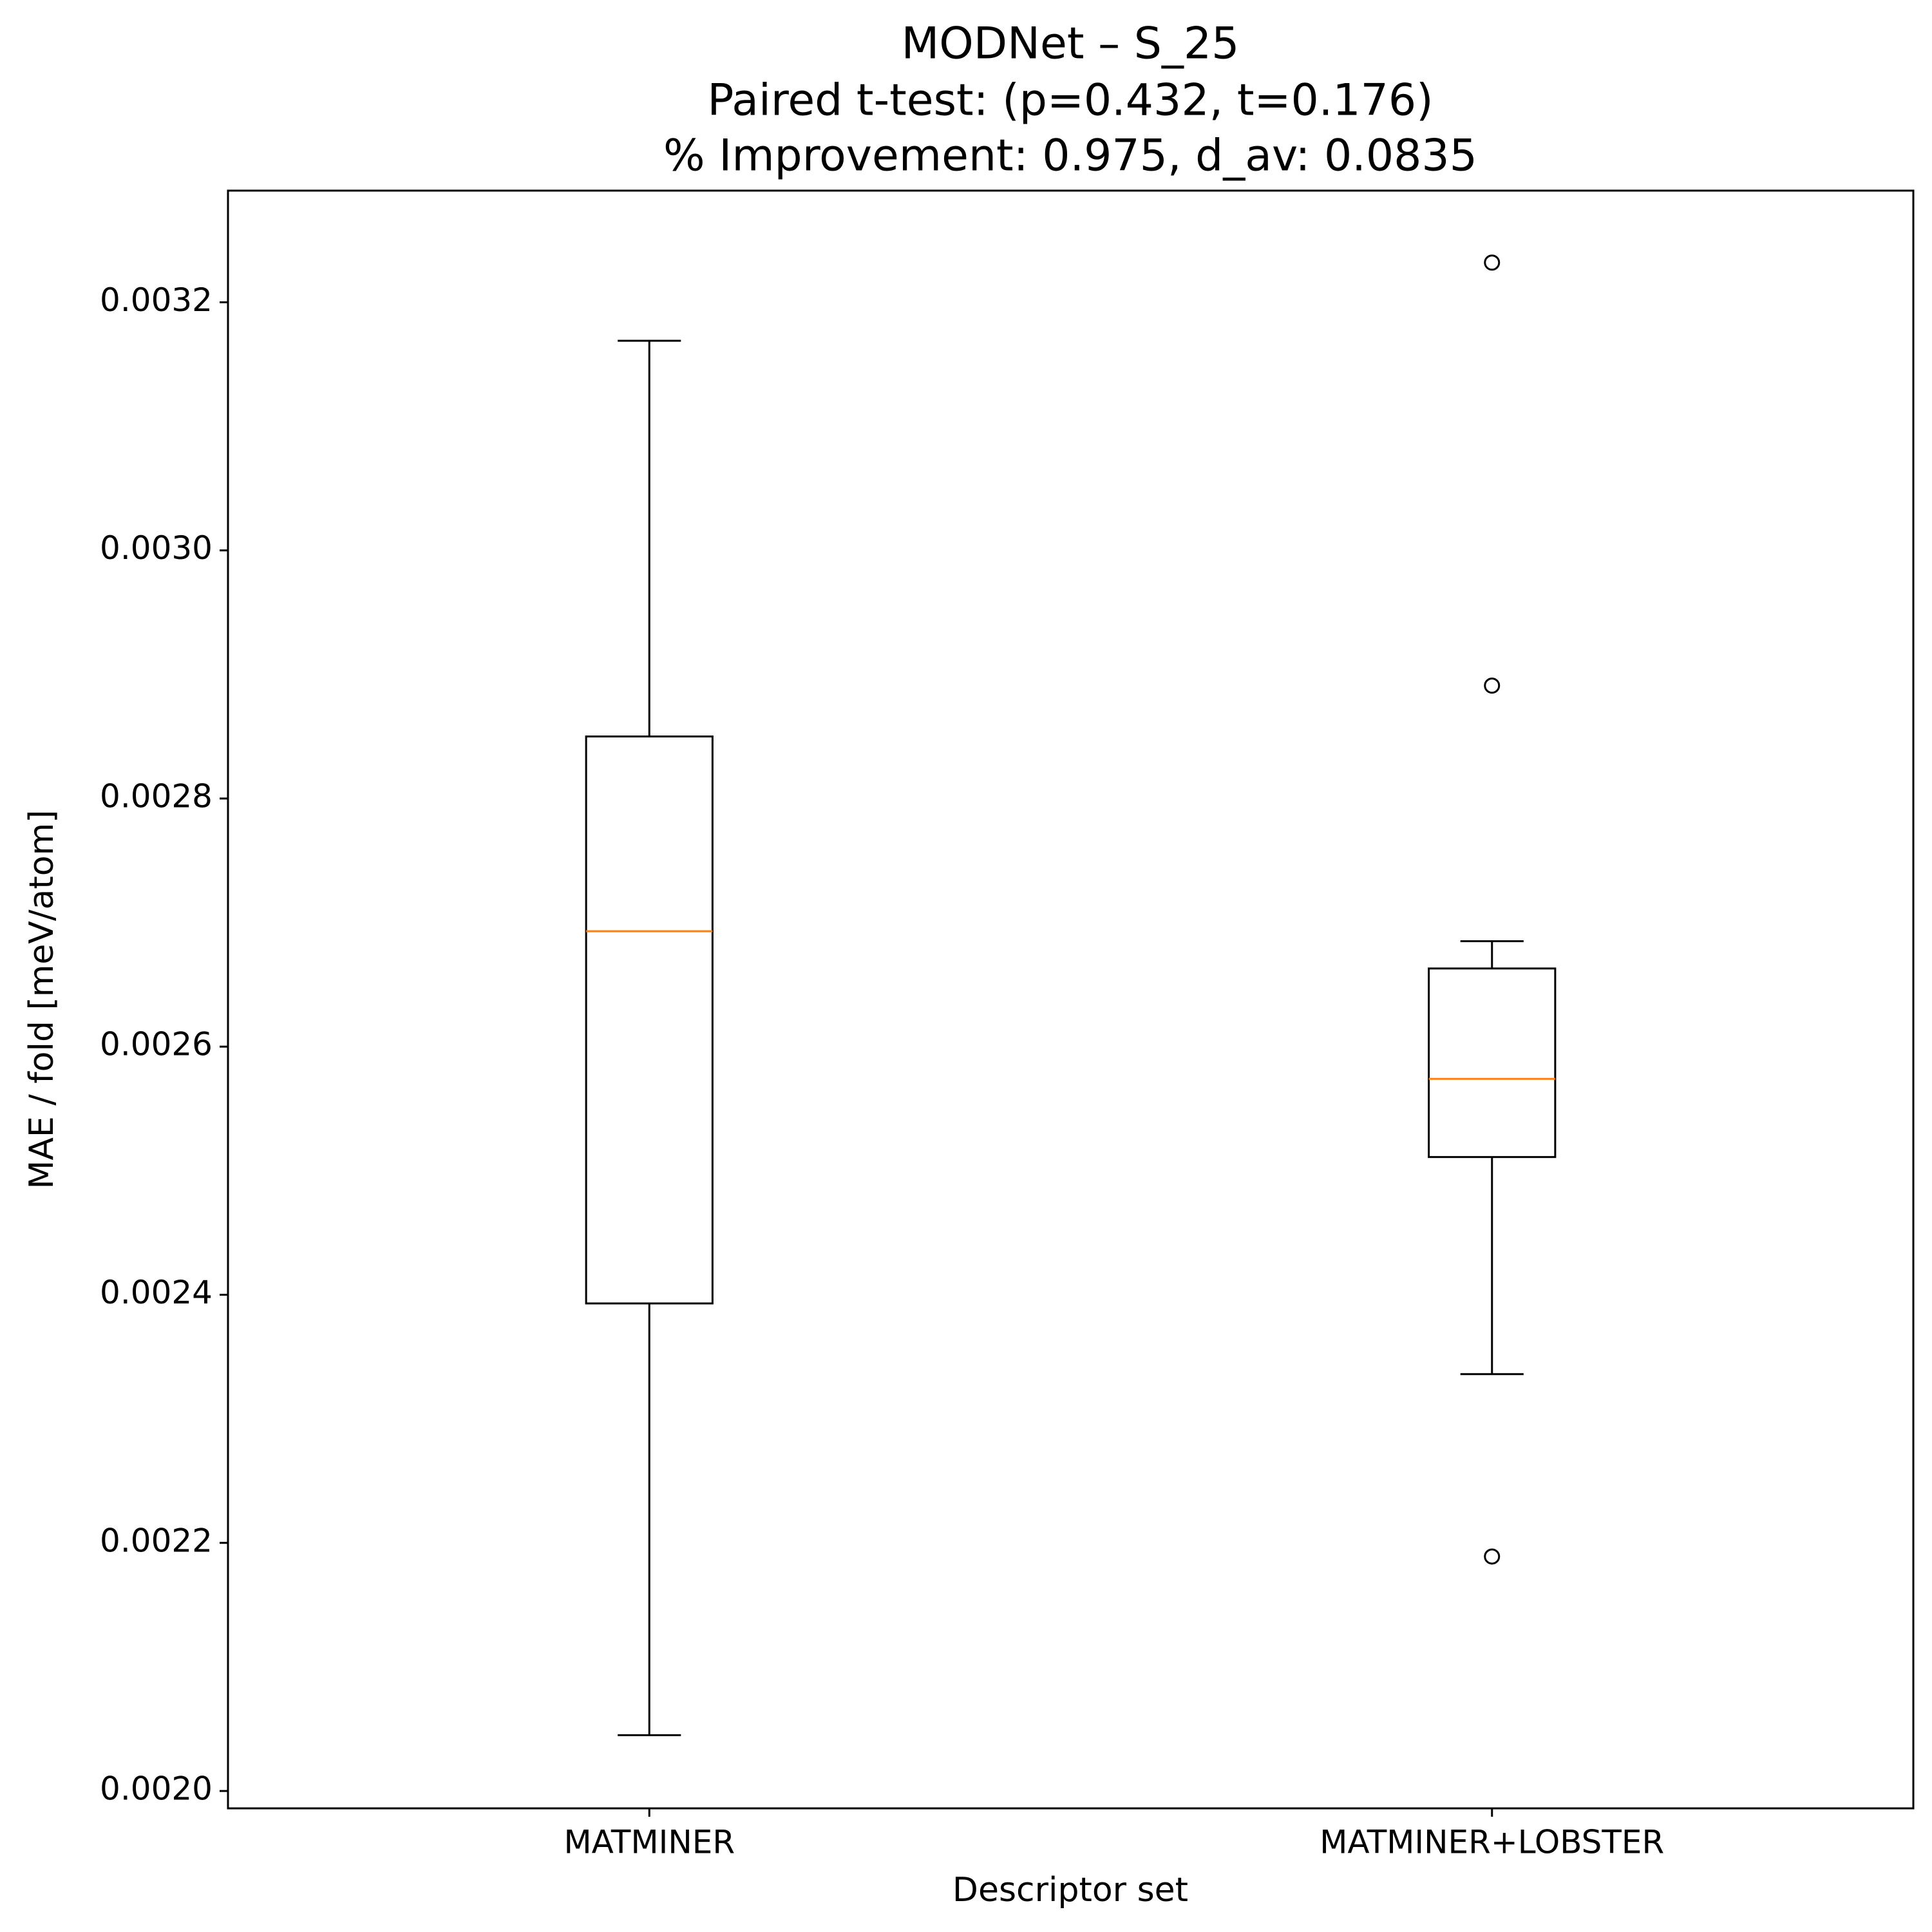 The image size is (1932, 1932). What do you see at coordinates (156, 1292) in the screenshot?
I see `y-tick-label: 0.0024` at bounding box center [156, 1292].